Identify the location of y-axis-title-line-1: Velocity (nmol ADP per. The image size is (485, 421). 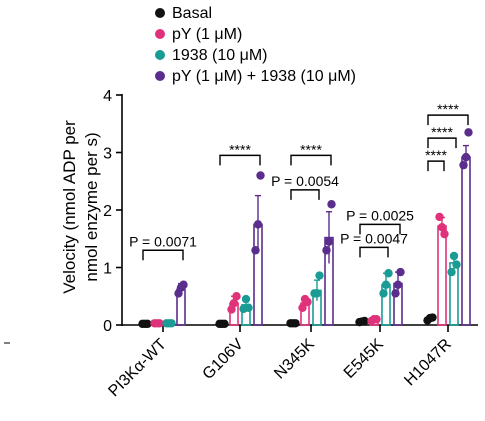
(69, 207).